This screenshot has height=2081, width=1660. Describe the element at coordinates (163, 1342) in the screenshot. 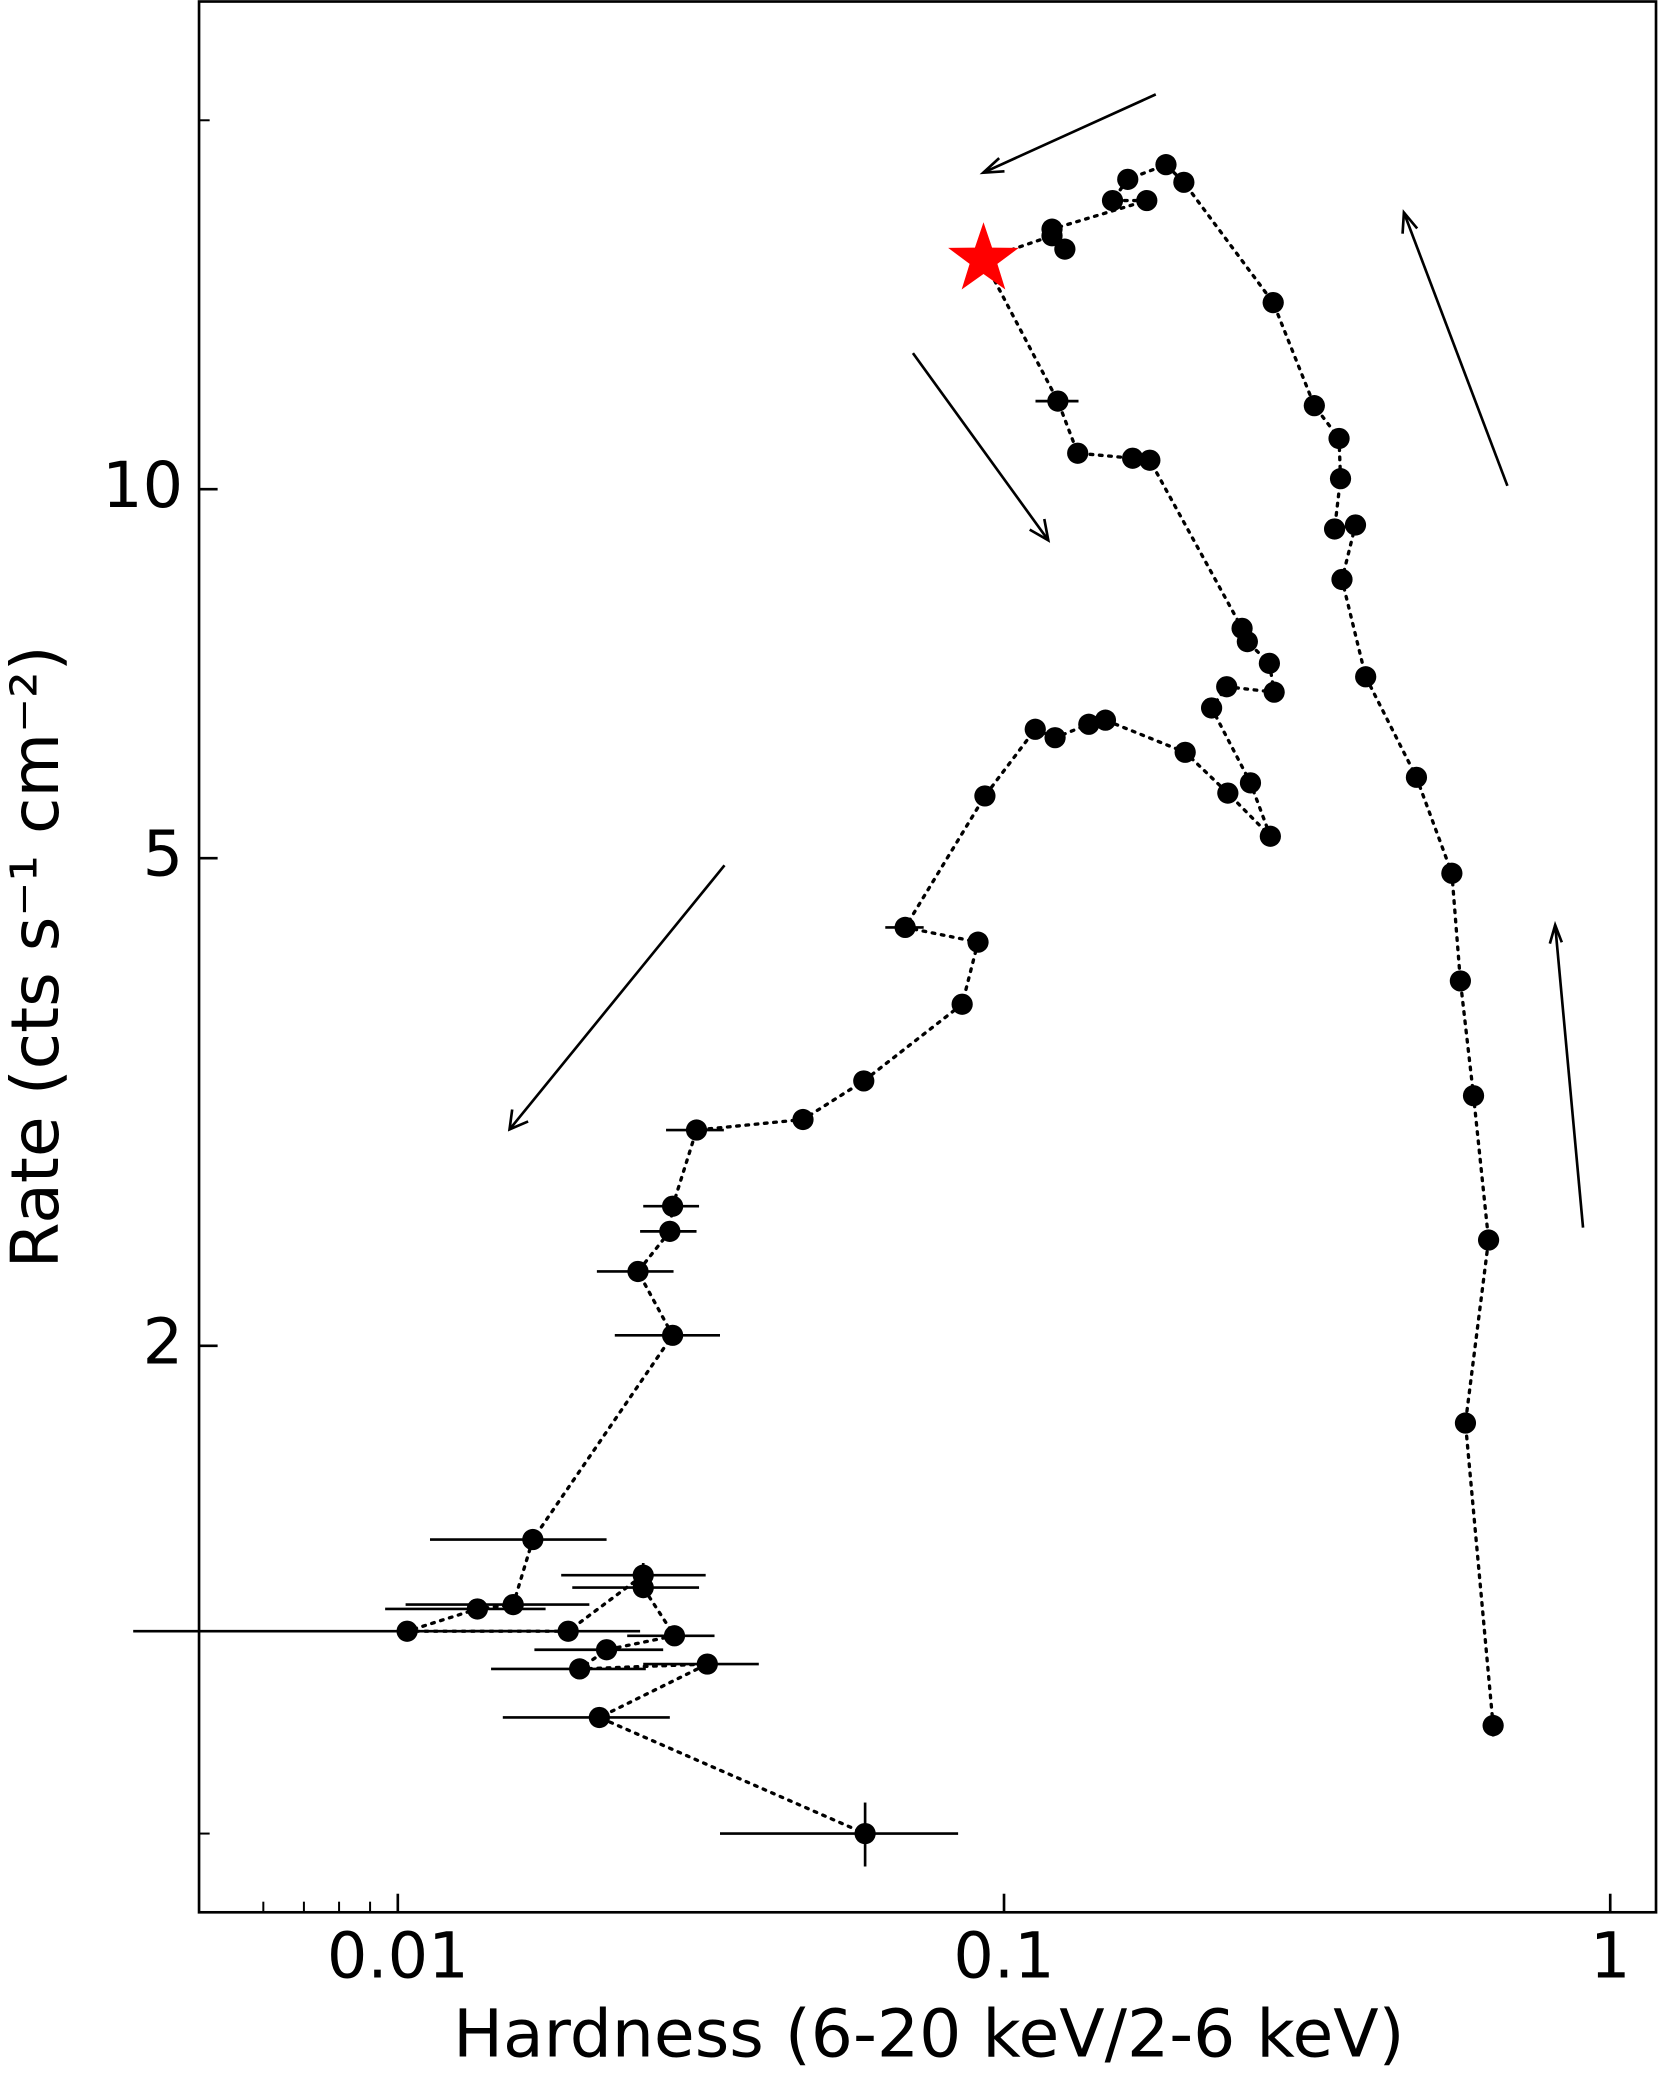

I see `y-tick-label: 2` at that location.